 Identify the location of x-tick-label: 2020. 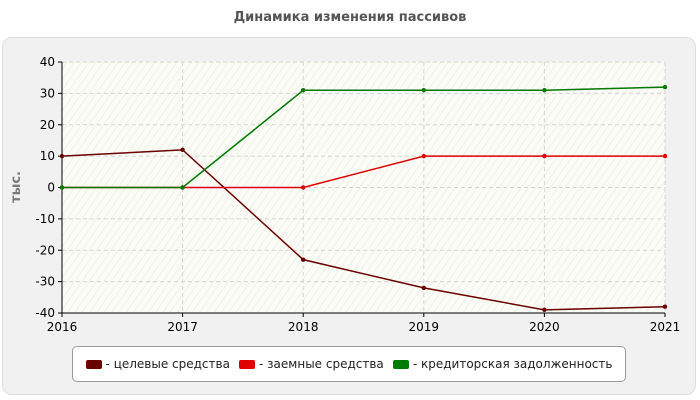
(544, 327).